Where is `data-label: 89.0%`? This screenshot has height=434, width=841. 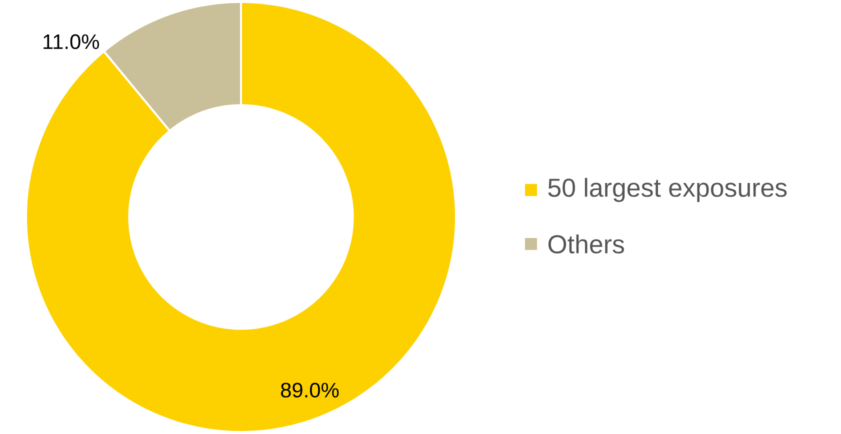
data-label: 89.0% is located at coordinates (309, 390).